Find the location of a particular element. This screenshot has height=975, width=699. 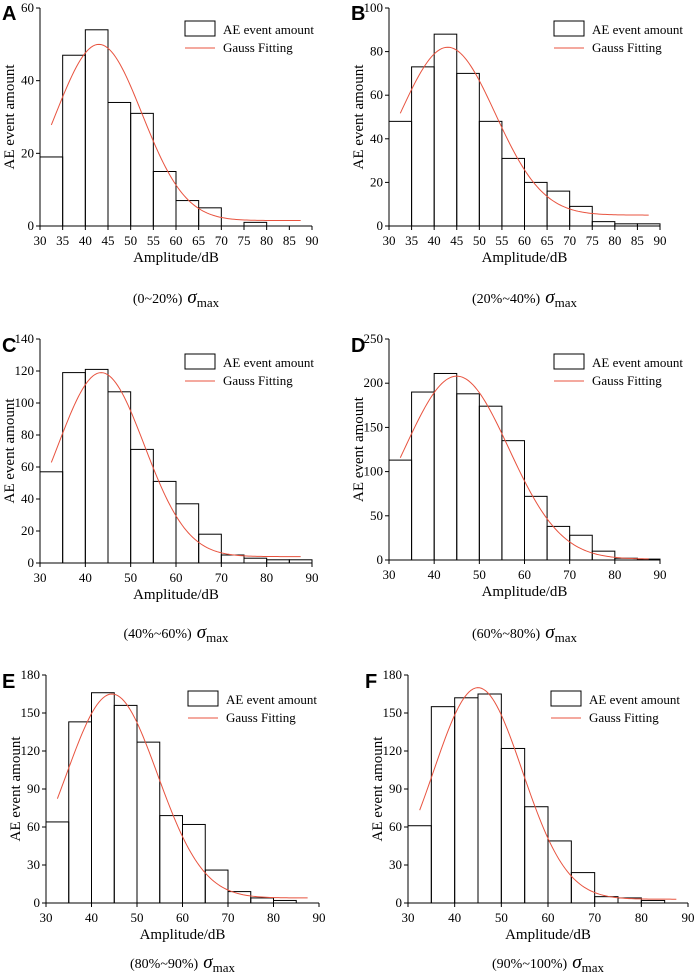

caption-range: (40%~60%) is located at coordinates (158, 634).